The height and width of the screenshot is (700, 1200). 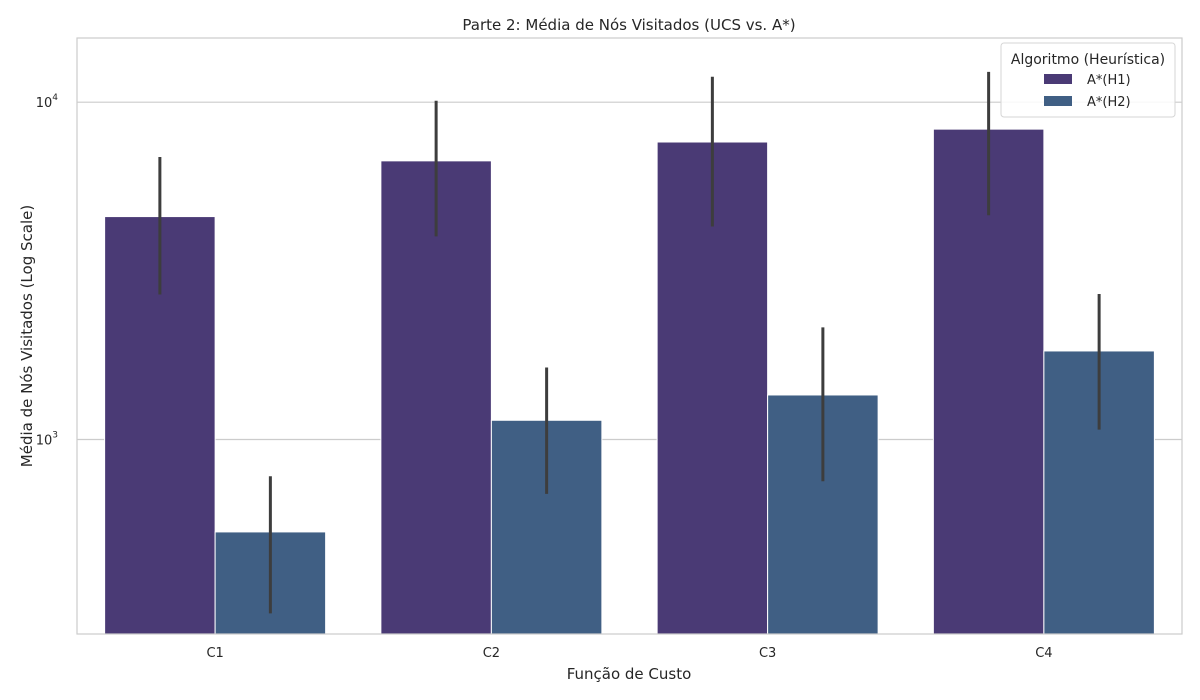 I want to click on y-axis-label: Média de Nós Visitados (Log Scale), so click(x=27, y=336).